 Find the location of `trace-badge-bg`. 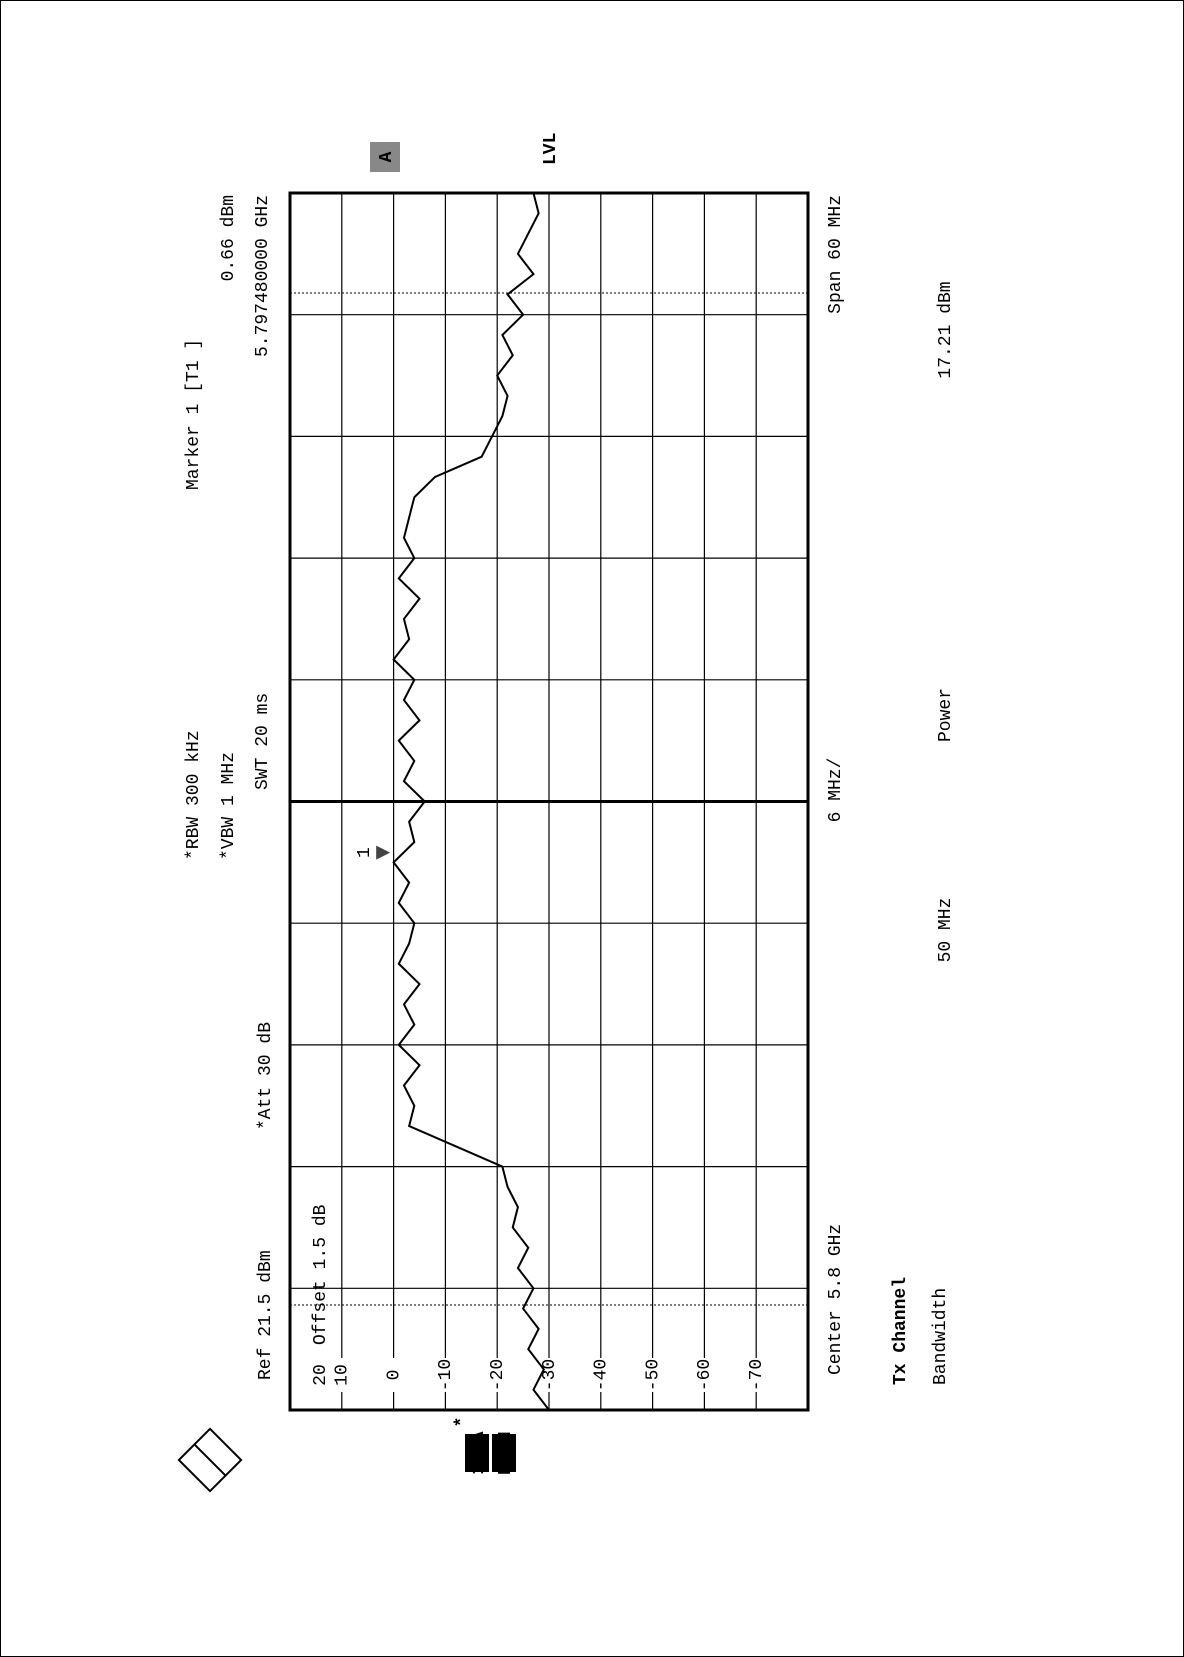

trace-badge-bg is located at coordinates (385, 157).